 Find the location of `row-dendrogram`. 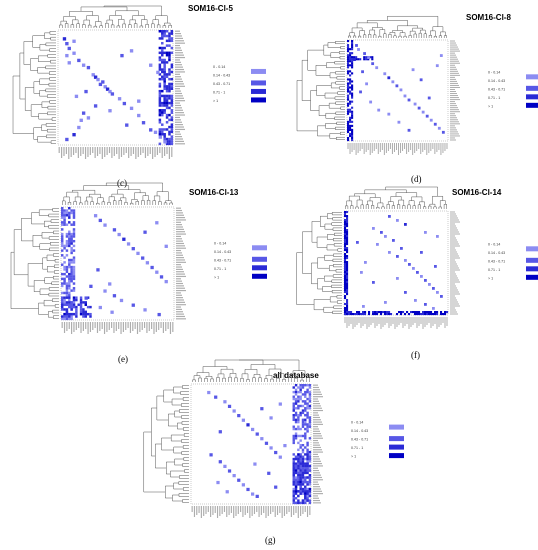

row-dendrogram is located at coordinates (34, 87).